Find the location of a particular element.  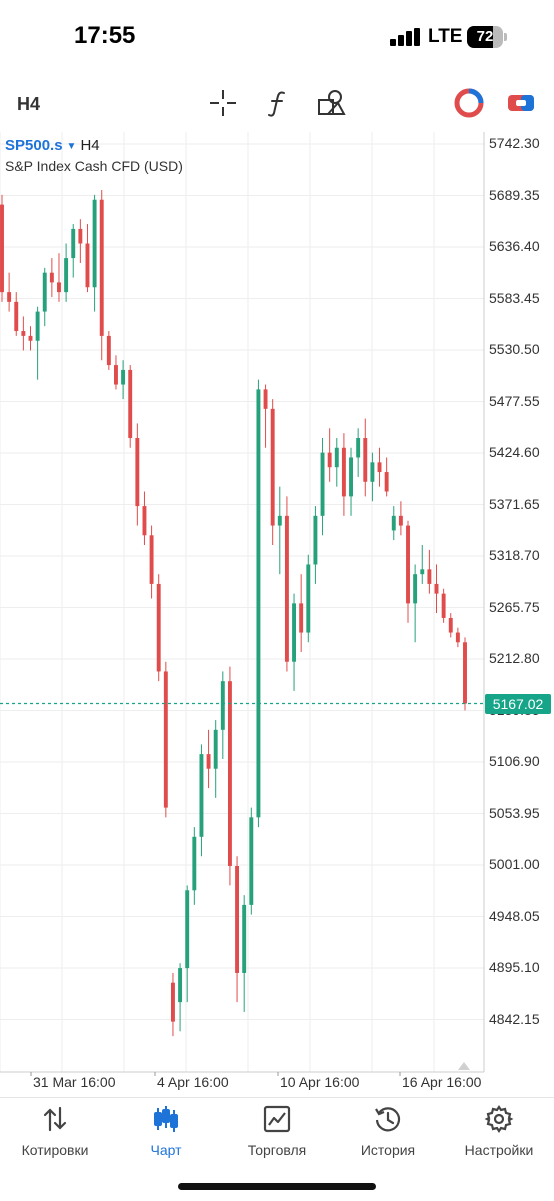

objects-icon is located at coordinates (331, 103).